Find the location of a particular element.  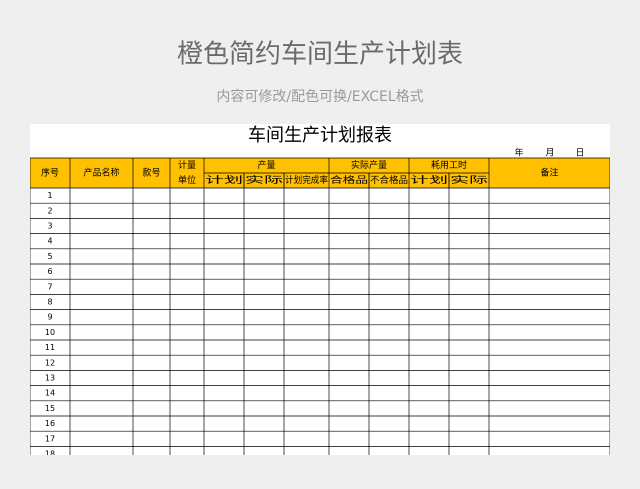

row-number: 12 is located at coordinates (50, 362).